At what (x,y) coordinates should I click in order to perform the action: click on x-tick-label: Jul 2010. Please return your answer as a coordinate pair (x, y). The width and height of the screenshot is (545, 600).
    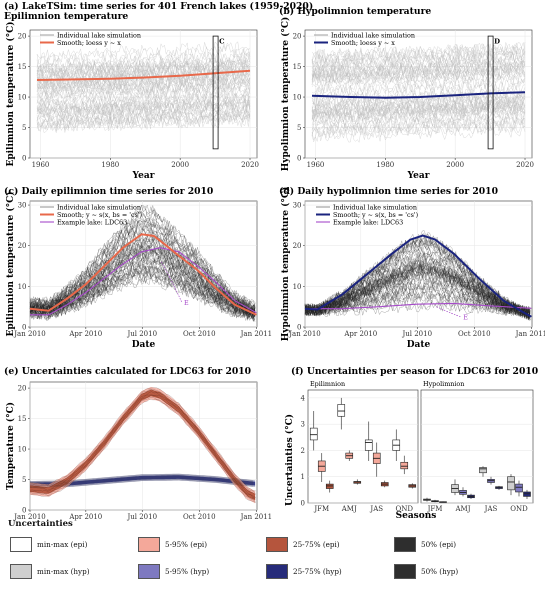
    Looking at the image, I should click on (141, 334).